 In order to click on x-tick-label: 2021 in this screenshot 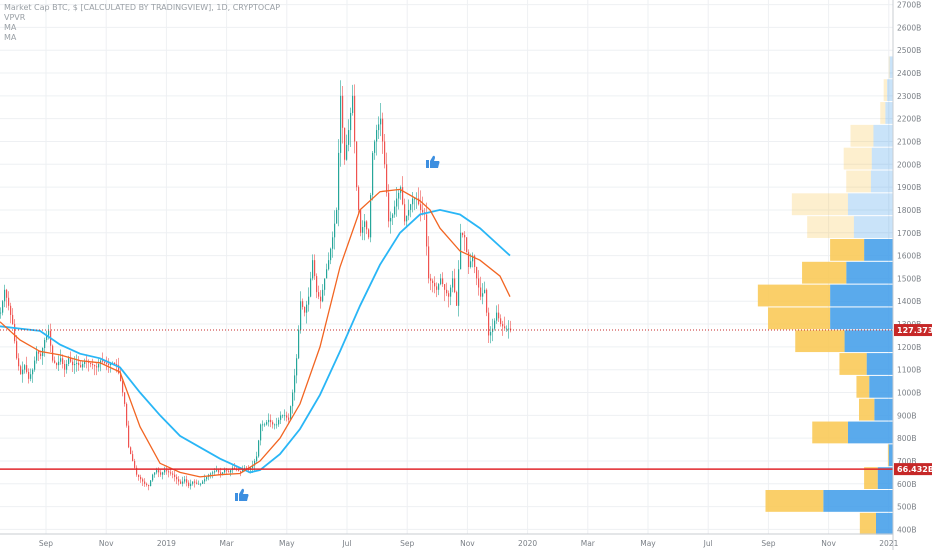, I will do `click(888, 543)`.